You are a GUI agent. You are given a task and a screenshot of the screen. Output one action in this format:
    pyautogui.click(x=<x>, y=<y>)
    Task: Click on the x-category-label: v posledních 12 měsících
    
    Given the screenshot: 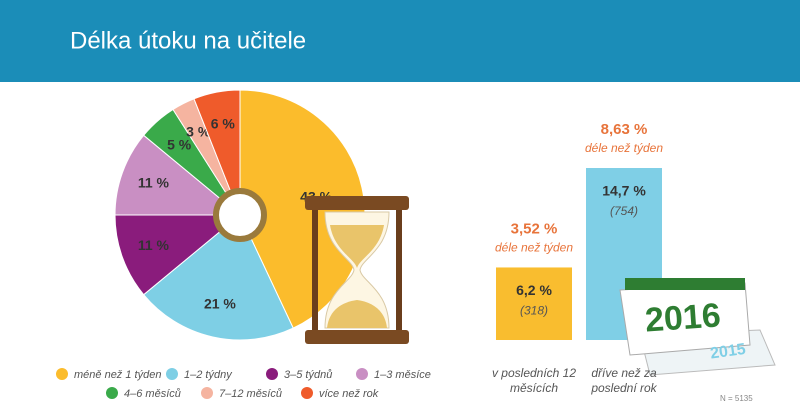 What is the action you would take?
    pyautogui.click(x=534, y=380)
    